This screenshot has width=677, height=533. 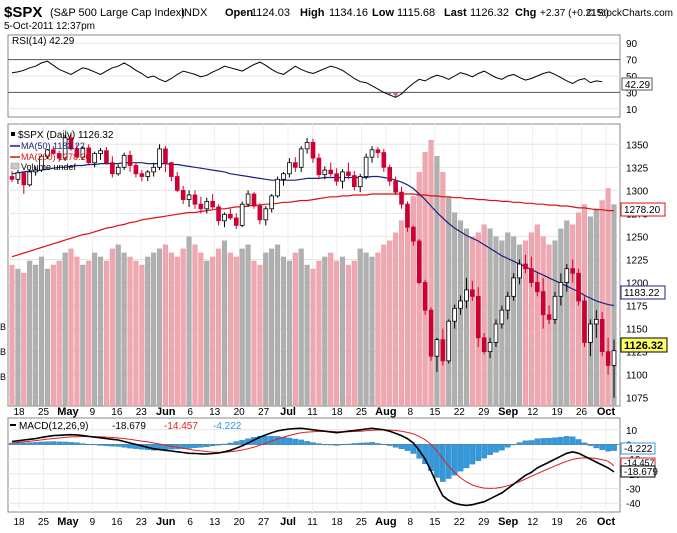 What do you see at coordinates (117, 13) in the screenshot?
I see `chart-index-name: (S&P 500 Large Cap Index)` at bounding box center [117, 13].